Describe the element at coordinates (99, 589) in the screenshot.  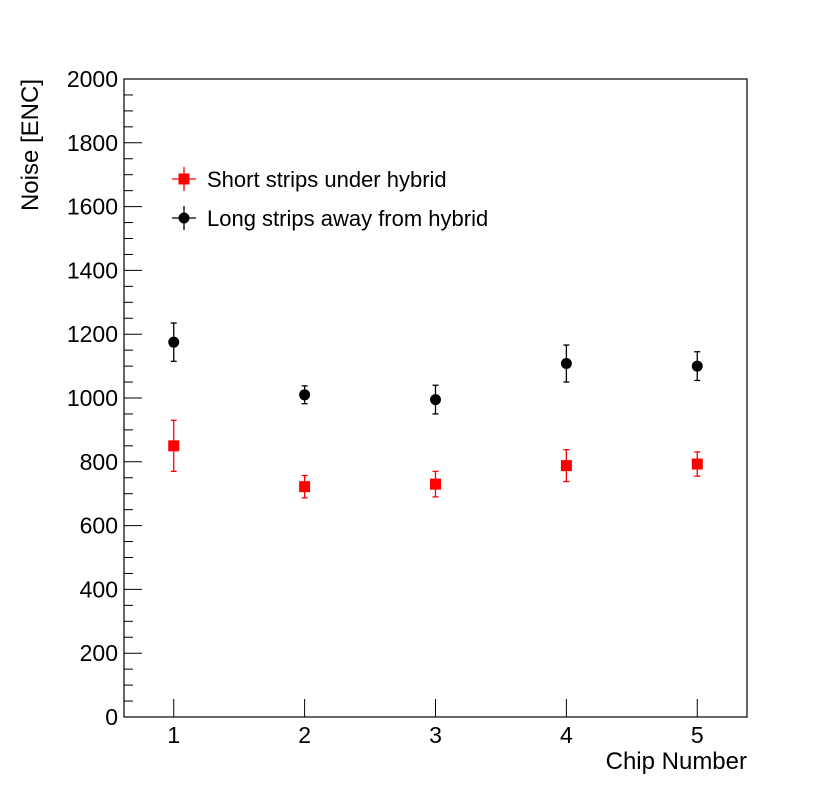
I see `y-tick-label: 400` at that location.